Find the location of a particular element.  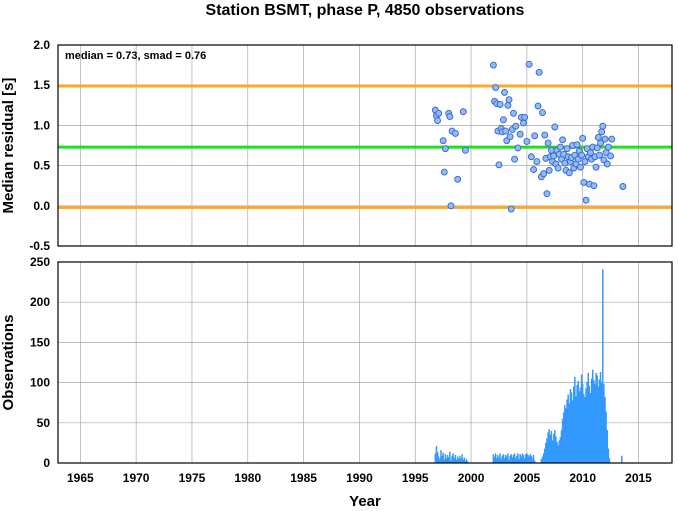

residual-tick-label: 1.5 is located at coordinates (41, 85).